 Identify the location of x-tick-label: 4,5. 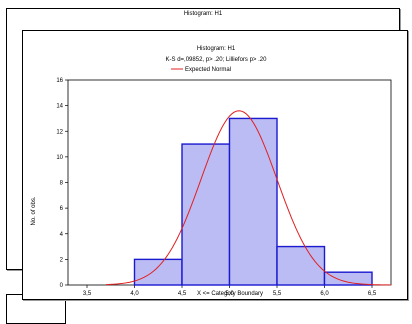
(182, 294).